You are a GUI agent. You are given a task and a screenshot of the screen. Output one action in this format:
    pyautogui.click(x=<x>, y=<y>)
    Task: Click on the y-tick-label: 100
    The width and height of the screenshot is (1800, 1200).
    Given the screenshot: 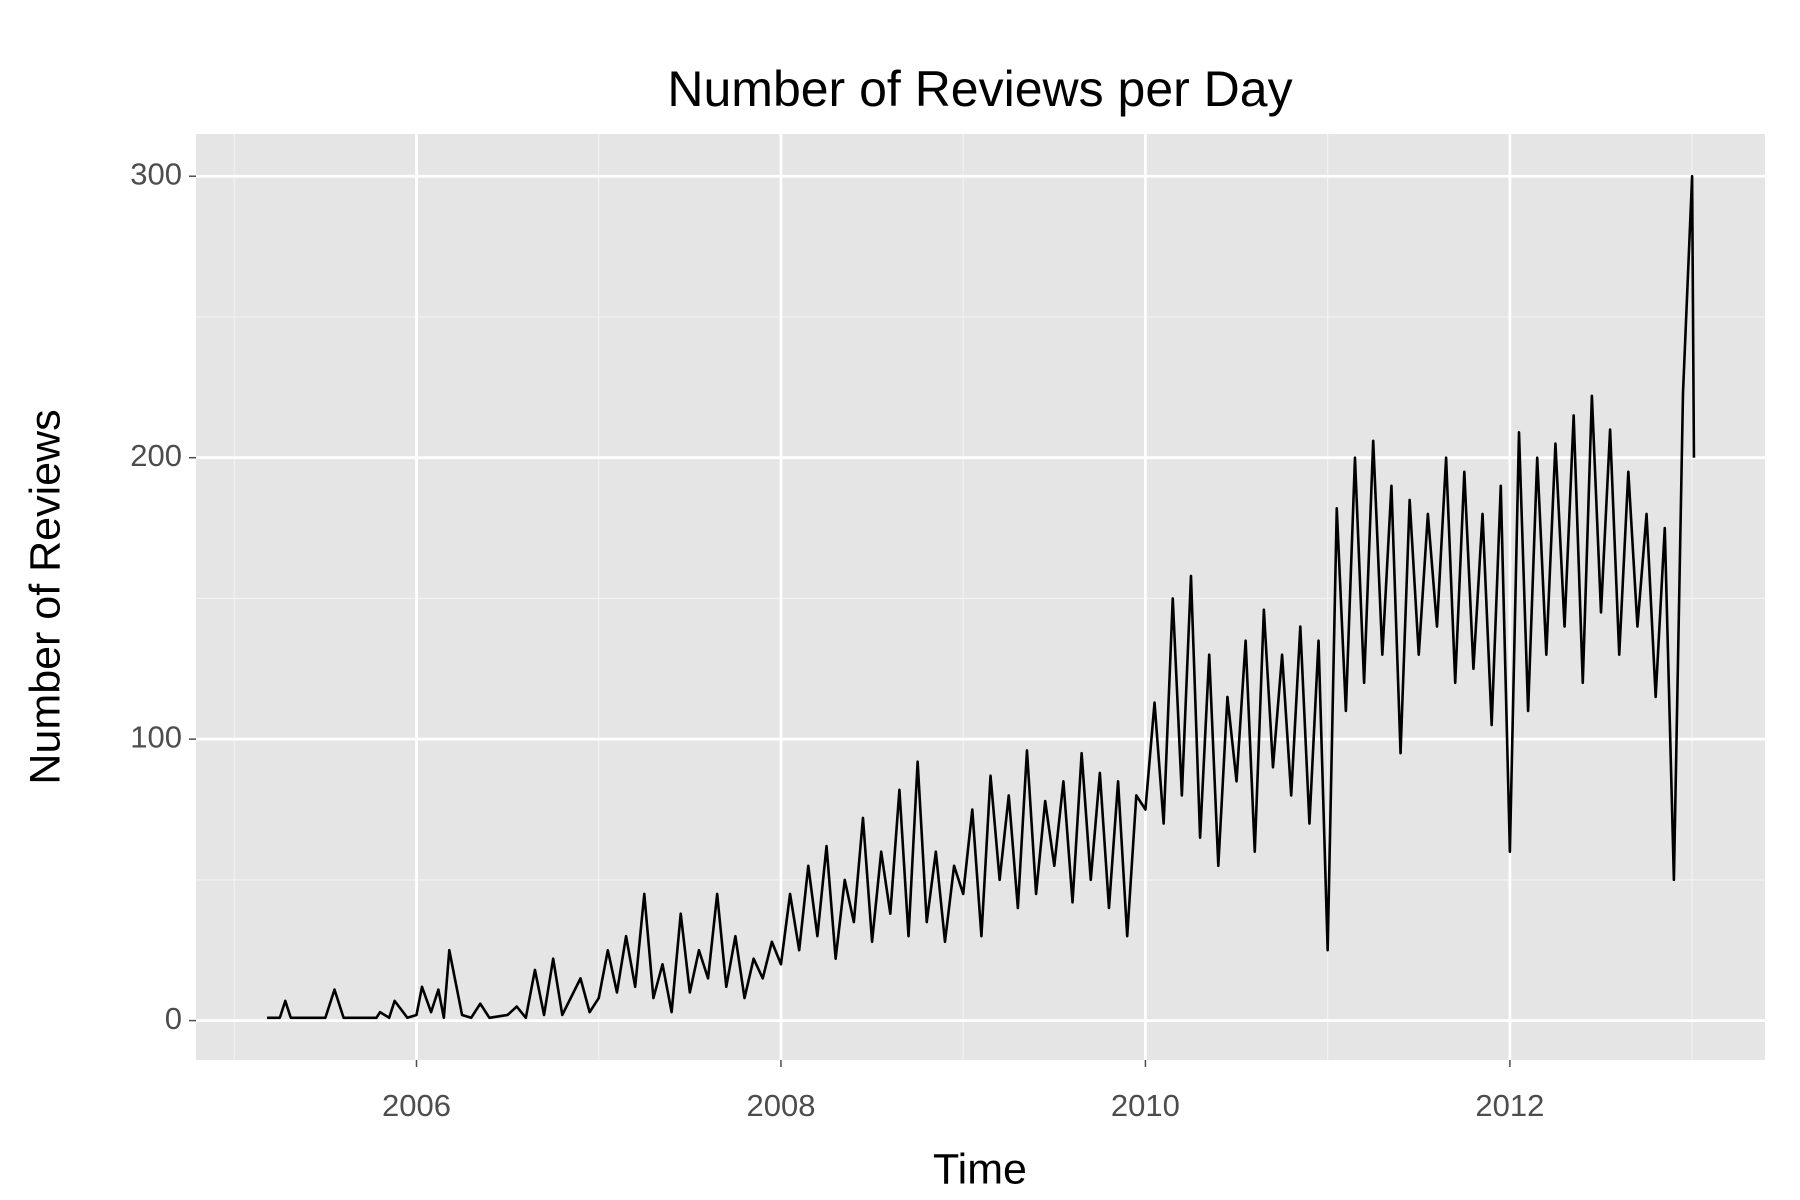 What is the action you would take?
    pyautogui.click(x=156, y=736)
    